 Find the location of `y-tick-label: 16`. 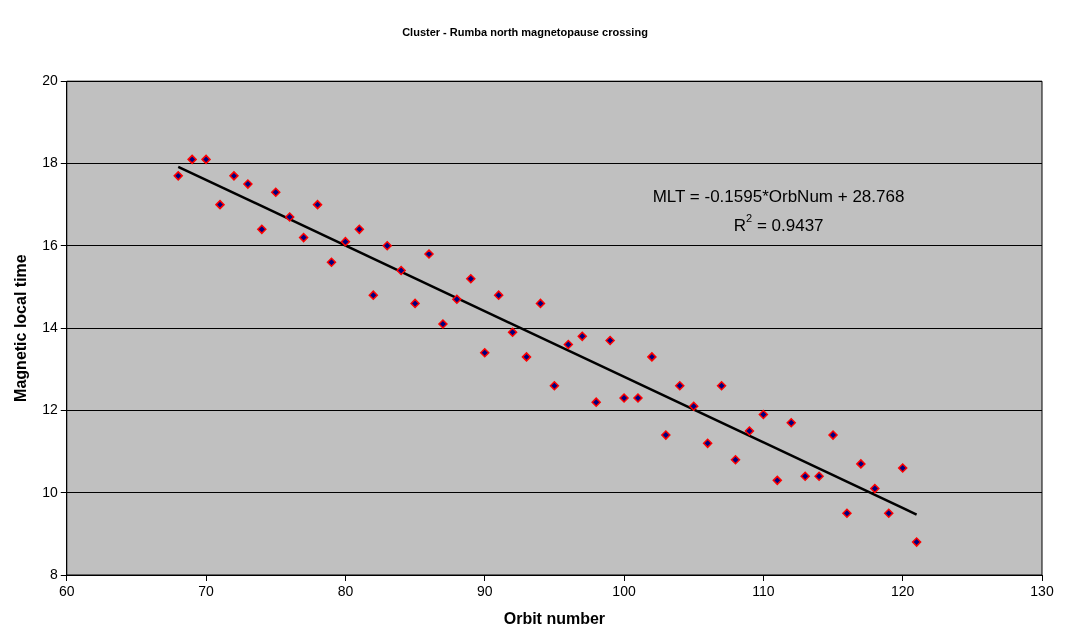

y-tick-label: 16 is located at coordinates (50, 244).